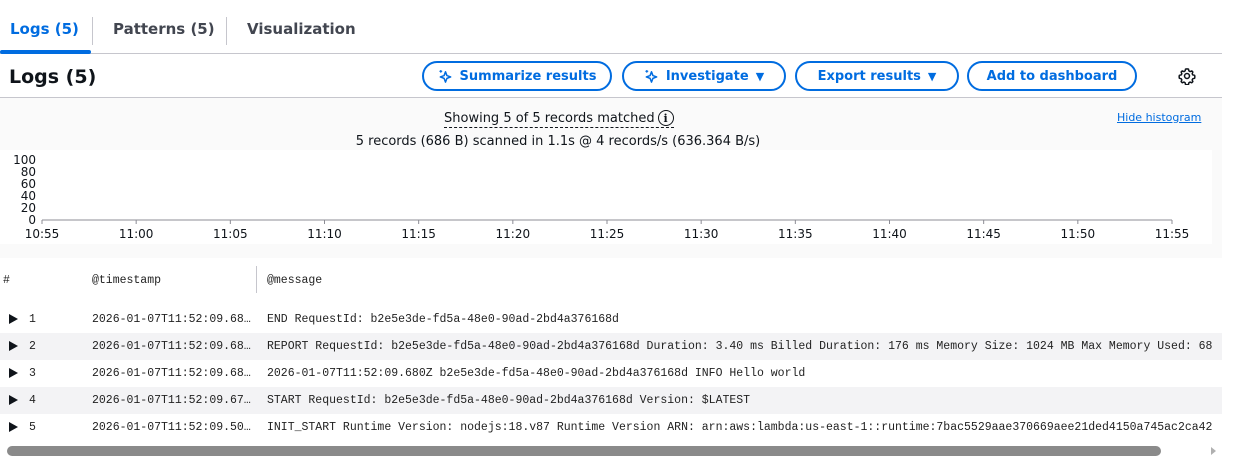 This screenshot has width=1234, height=460. I want to click on records-matched-text: Showing 5 of 5 records matched, so click(549, 118).